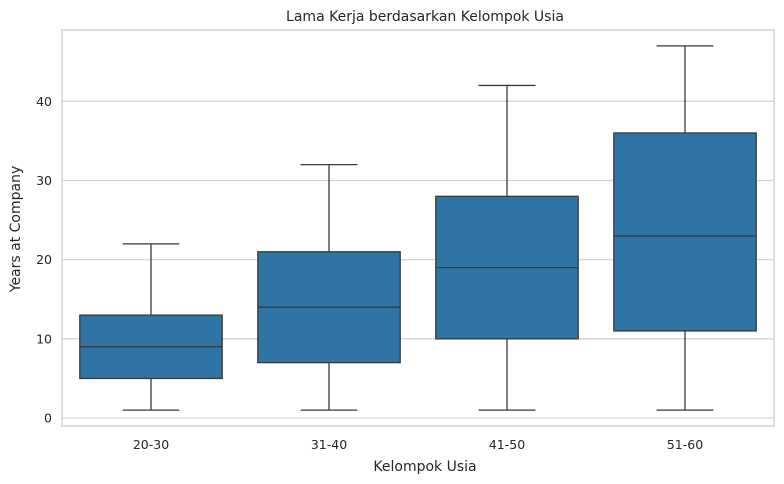 Image resolution: width=784 pixels, height=484 pixels. What do you see at coordinates (329, 444) in the screenshot?
I see `x-tick-label: 31-40` at bounding box center [329, 444].